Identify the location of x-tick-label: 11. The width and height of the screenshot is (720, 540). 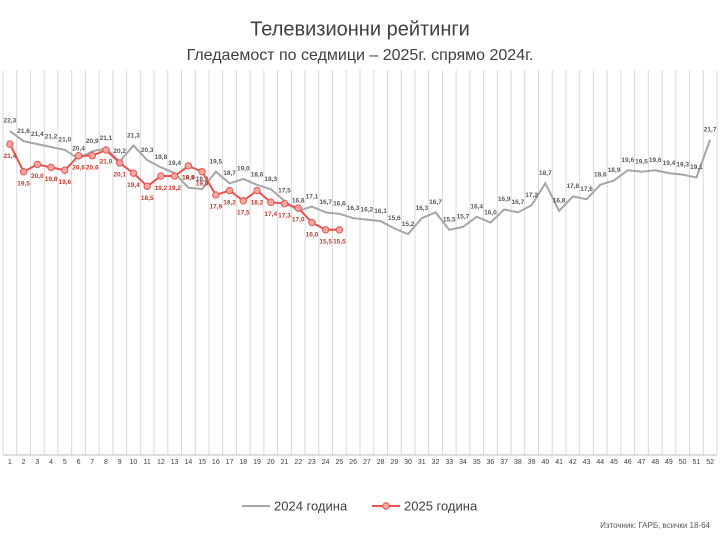
(147, 462).